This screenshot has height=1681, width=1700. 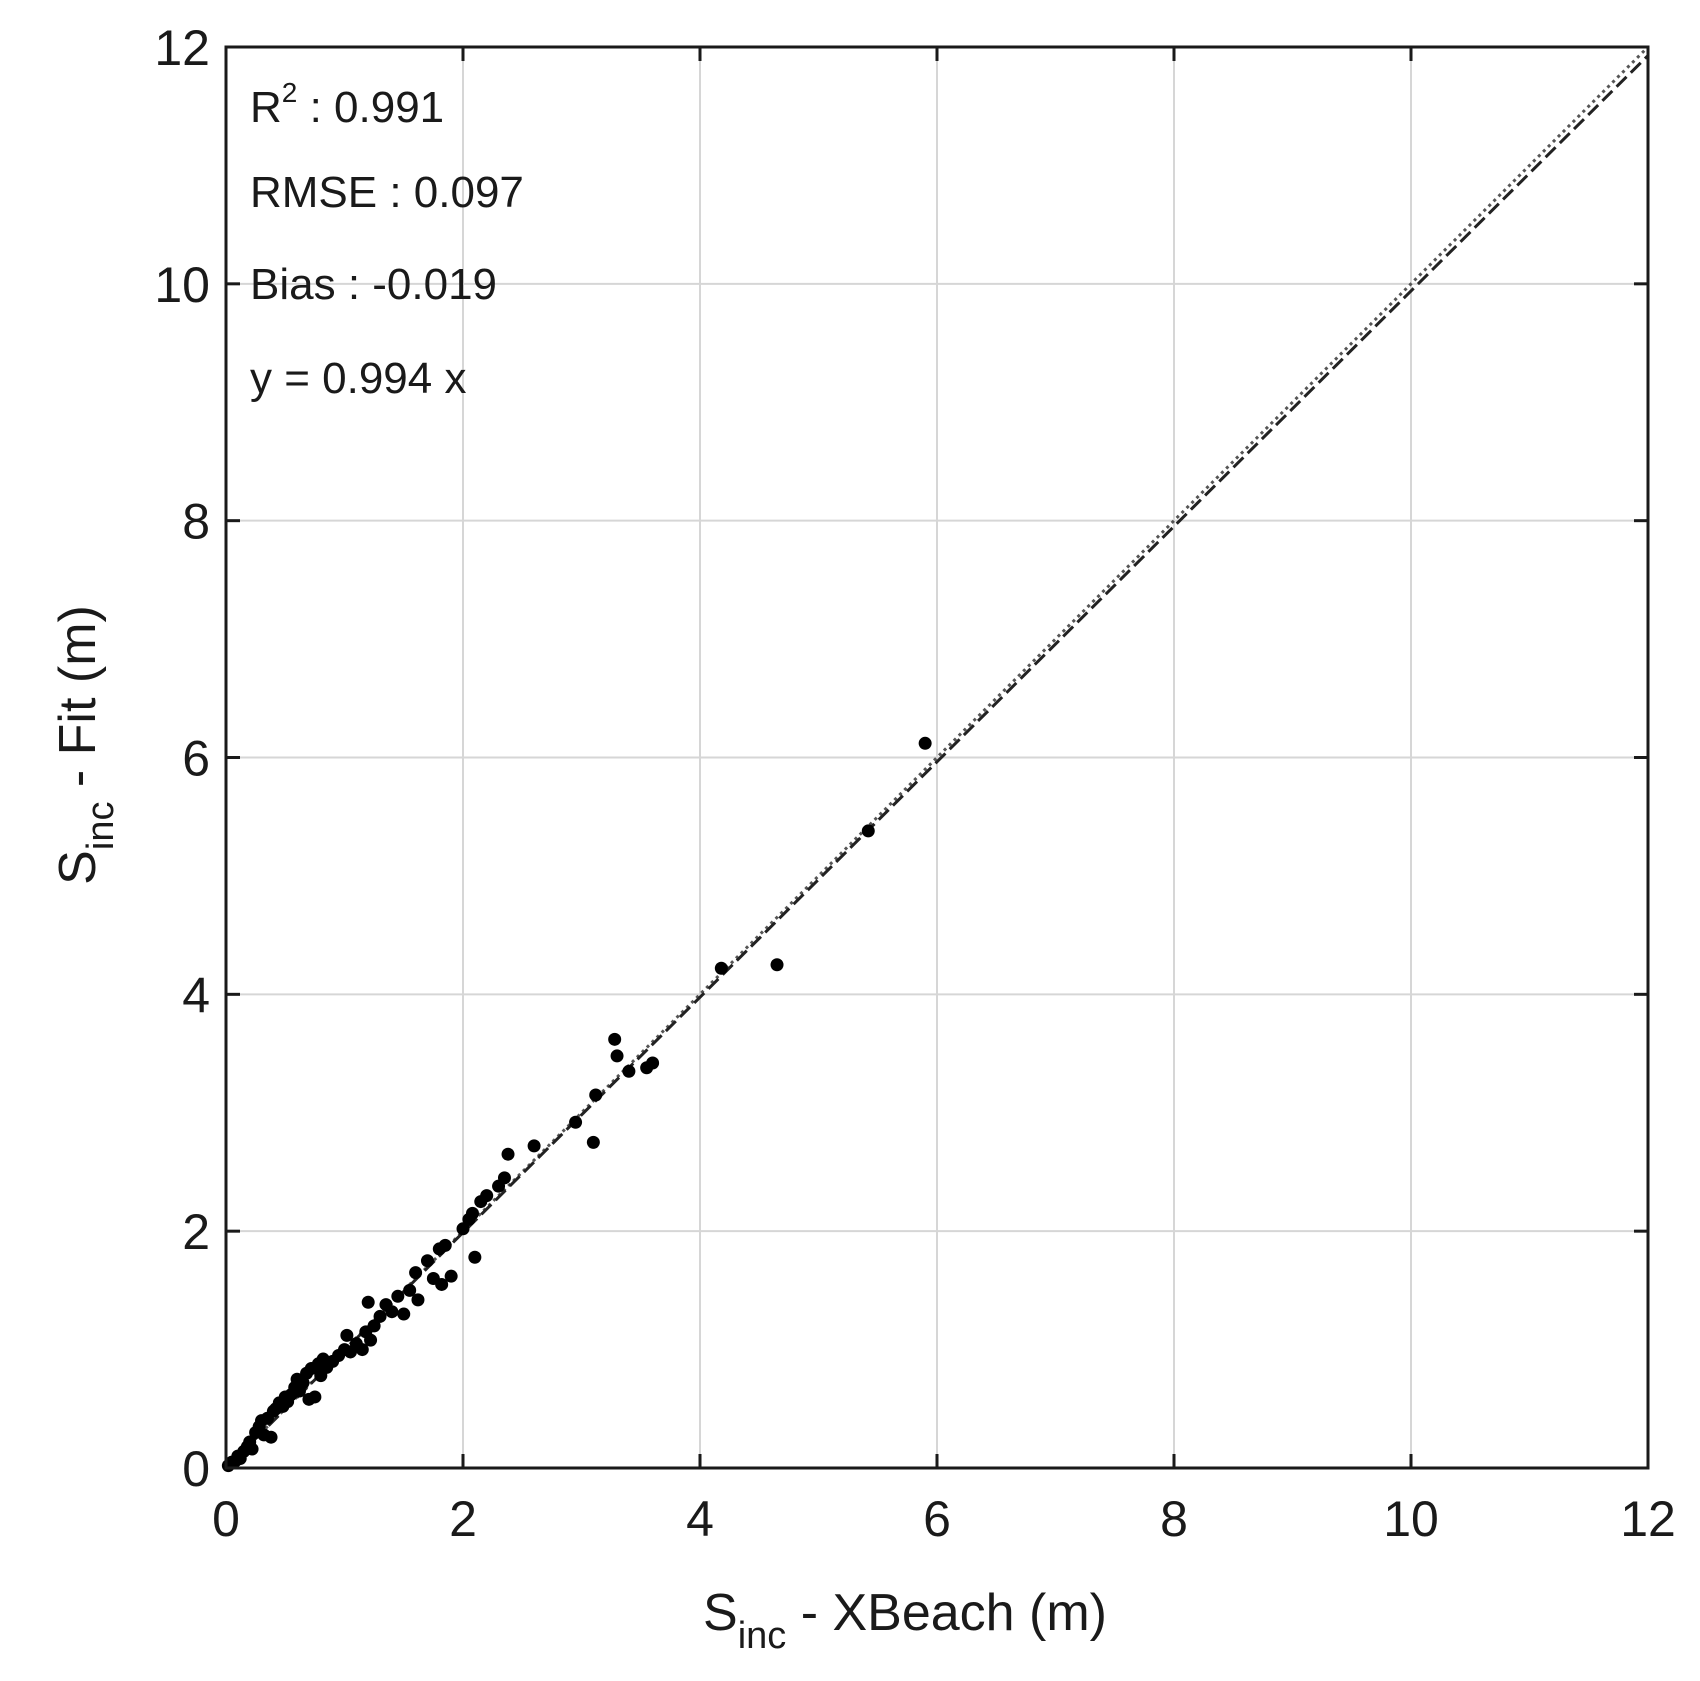 I want to click on x-tick-label: 10, so click(x=1411, y=1519).